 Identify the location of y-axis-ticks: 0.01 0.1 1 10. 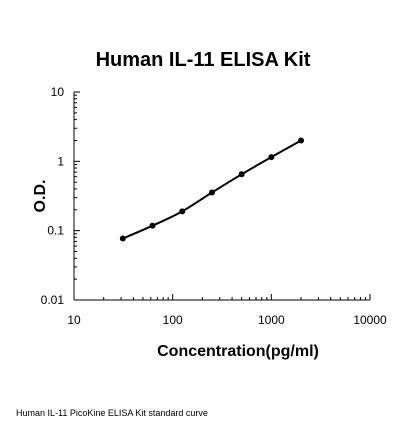
(60, 196).